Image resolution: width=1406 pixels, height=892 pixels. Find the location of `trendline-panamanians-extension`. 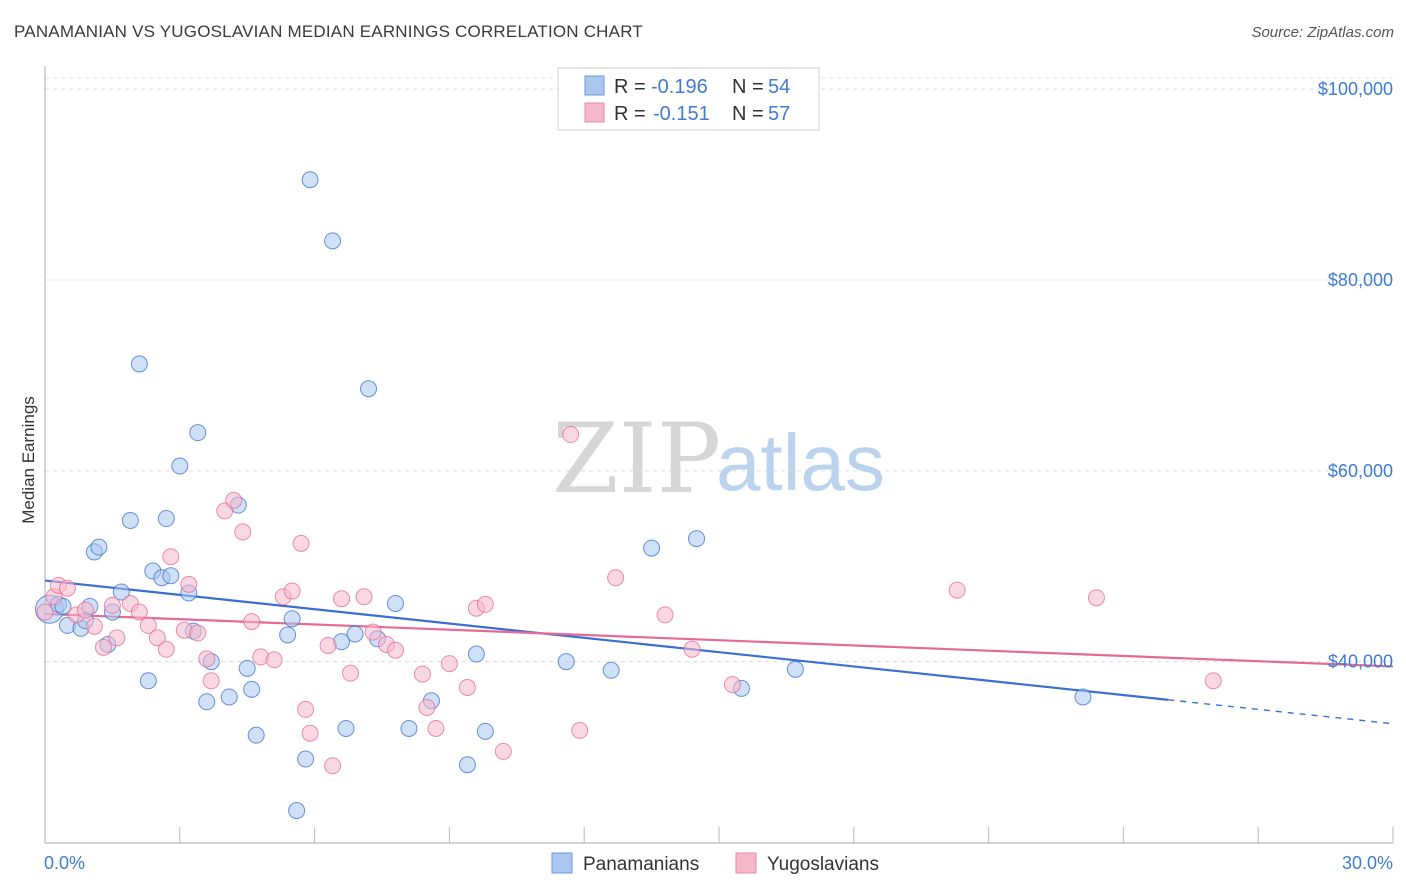

trendline-panamanians-extension is located at coordinates (1281, 712).